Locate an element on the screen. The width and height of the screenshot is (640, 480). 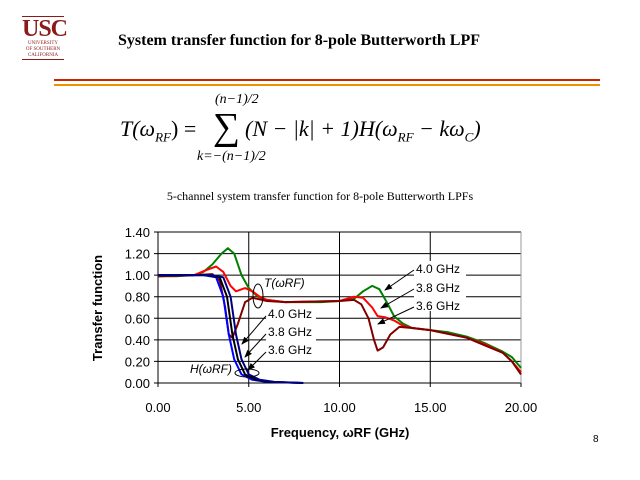
title-rule-orange is located at coordinates (327, 85).